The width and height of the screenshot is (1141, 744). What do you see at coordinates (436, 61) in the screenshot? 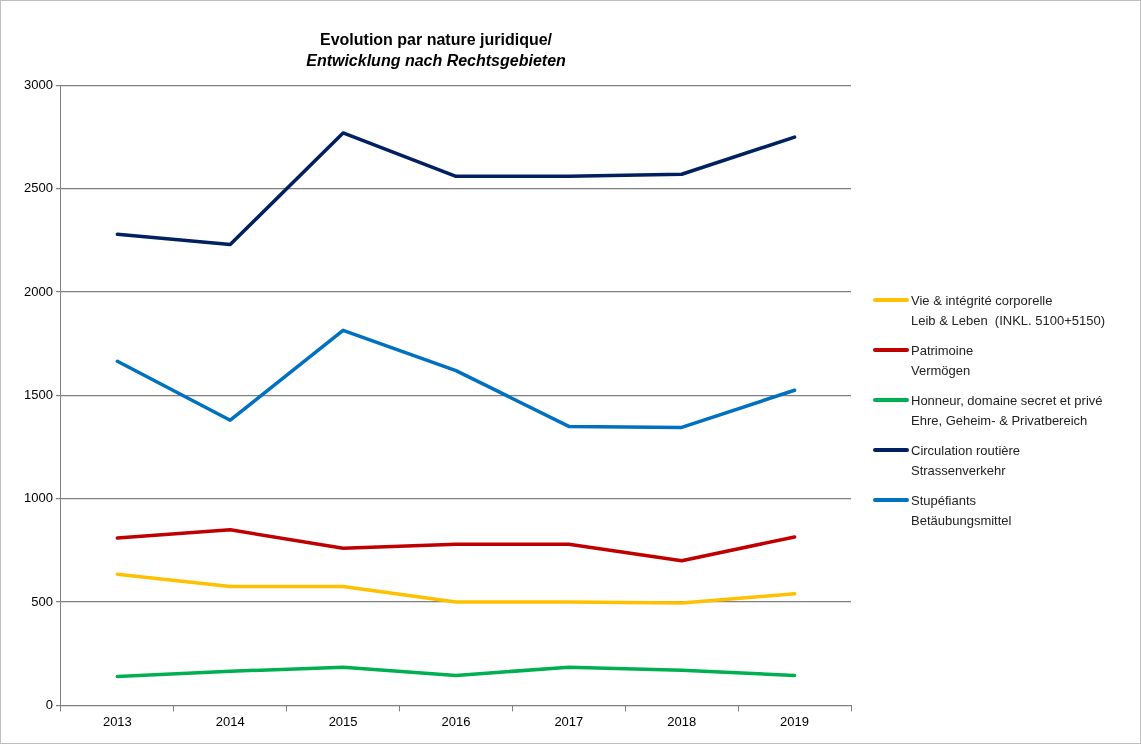
I see `chart-subtitle: Entwicklung nach Rechtsgebieten` at bounding box center [436, 61].